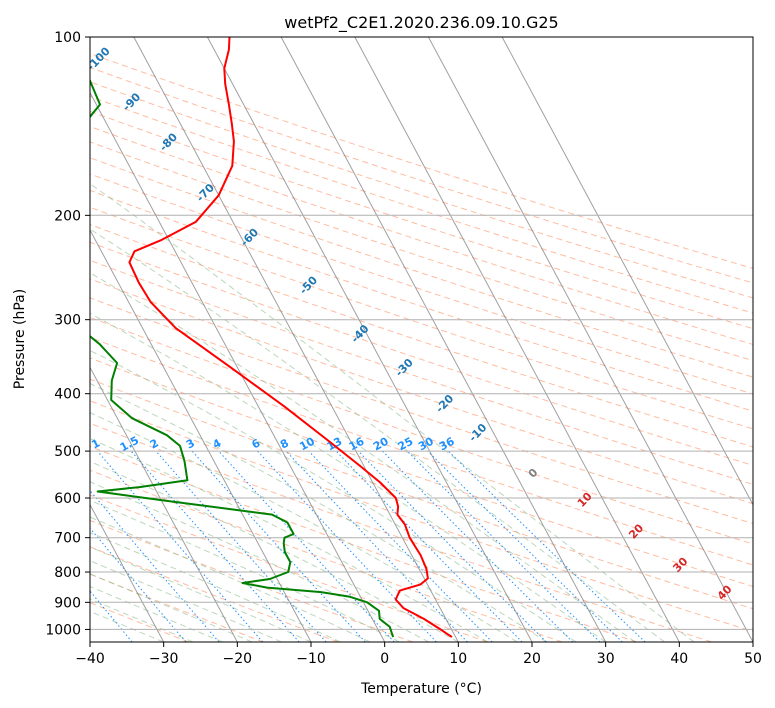  What do you see at coordinates (384, 659) in the screenshot?
I see `x-tick-label: 0` at bounding box center [384, 659].